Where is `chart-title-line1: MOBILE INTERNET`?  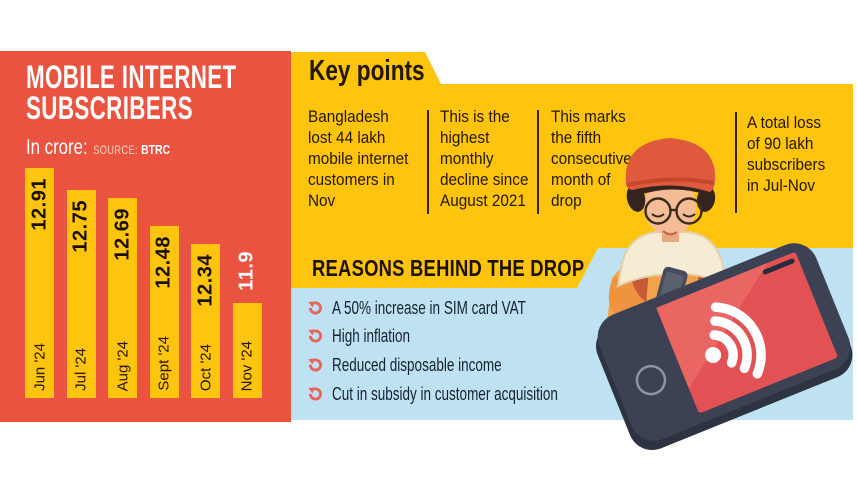
chart-title-line1: MOBILE INTERNET is located at coordinates (131, 77).